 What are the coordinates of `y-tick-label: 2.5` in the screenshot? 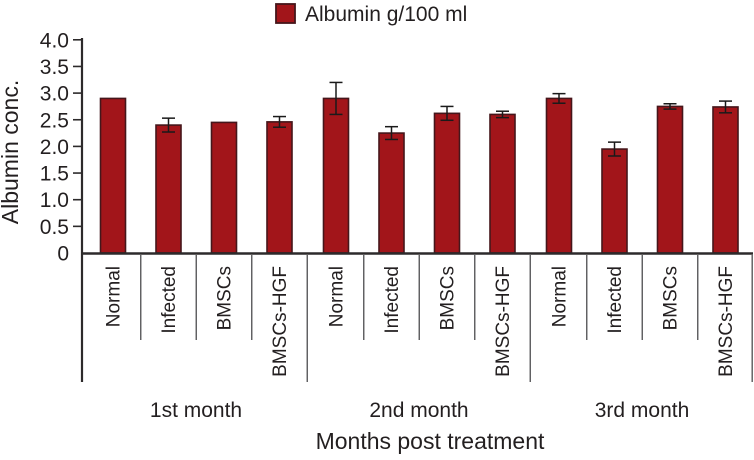 It's located at (54, 120).